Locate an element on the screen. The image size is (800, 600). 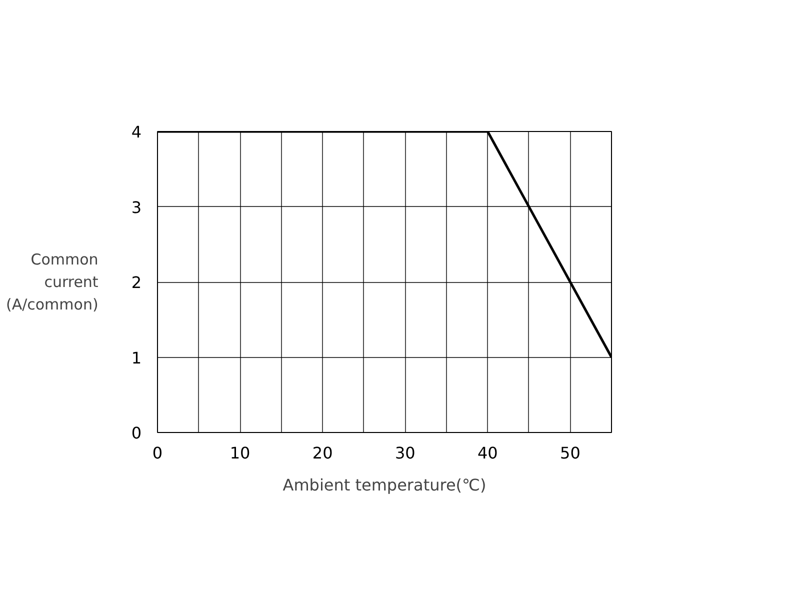
y-tick-label: 4 is located at coordinates (136, 132).